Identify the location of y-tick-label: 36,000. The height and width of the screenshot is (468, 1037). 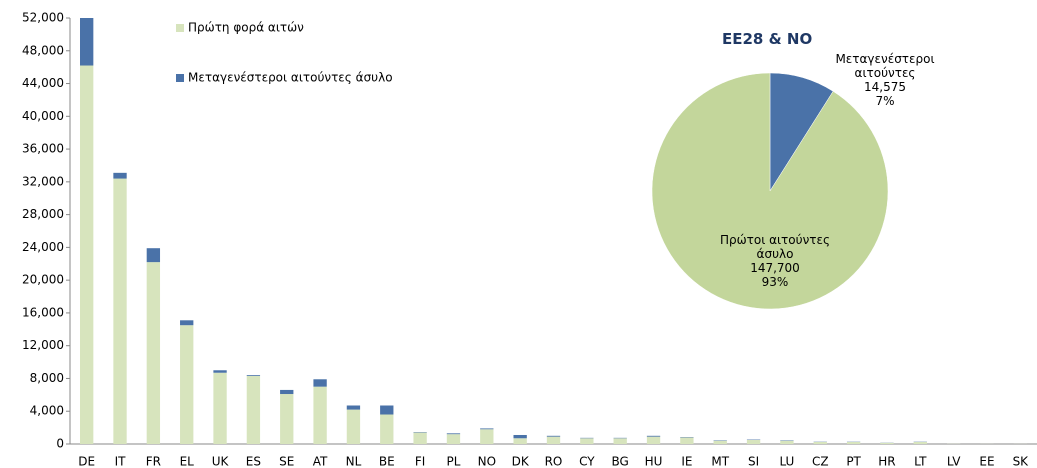
(43, 149).